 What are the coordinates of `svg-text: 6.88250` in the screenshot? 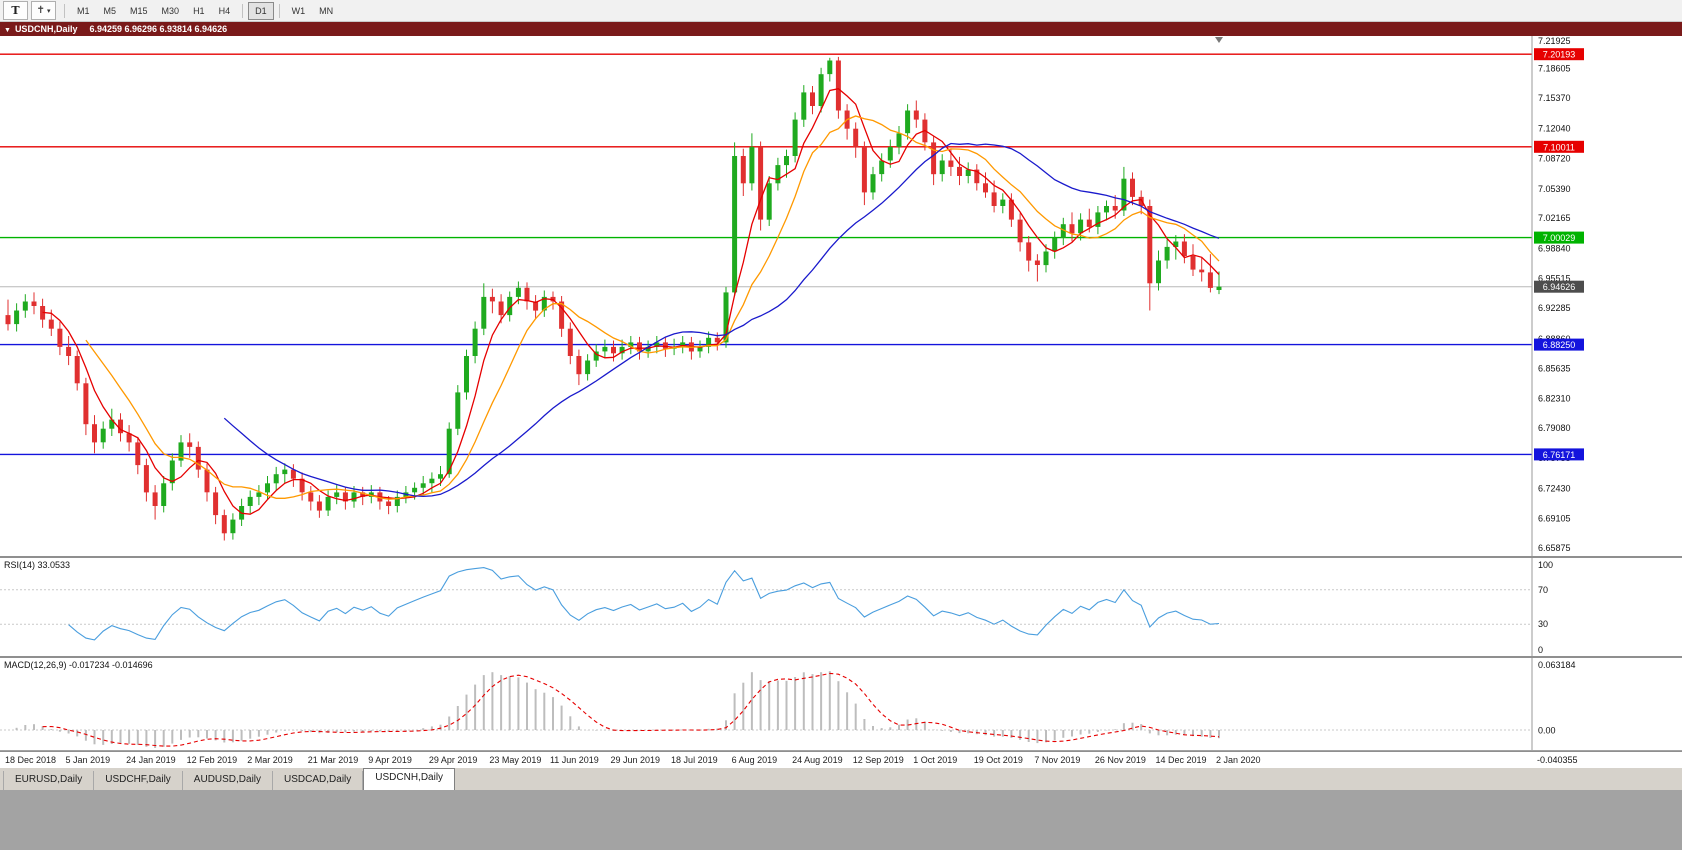 It's located at (1559, 345).